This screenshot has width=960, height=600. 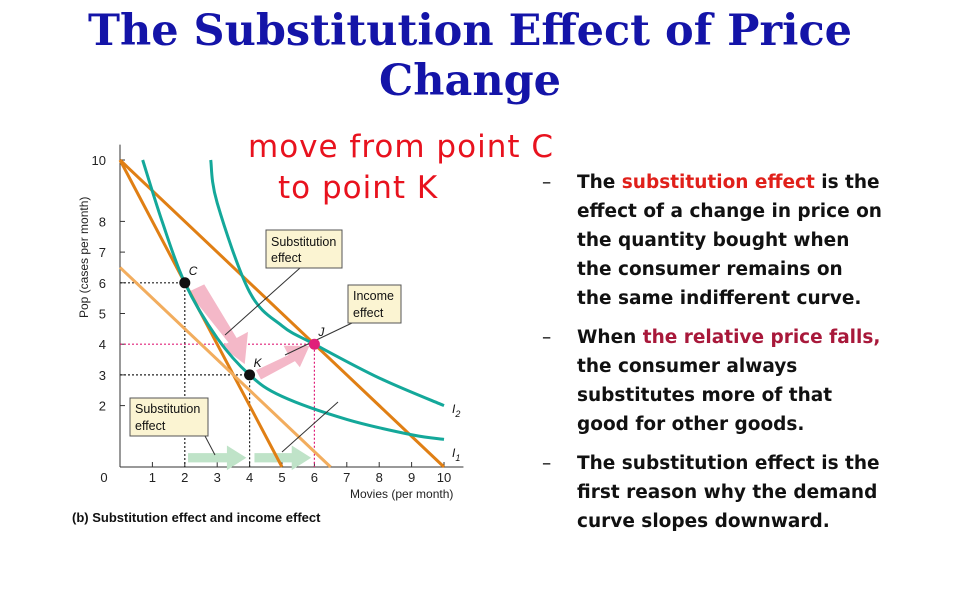 What do you see at coordinates (262, 301) in the screenshot?
I see `leader-subst-top` at bounding box center [262, 301].